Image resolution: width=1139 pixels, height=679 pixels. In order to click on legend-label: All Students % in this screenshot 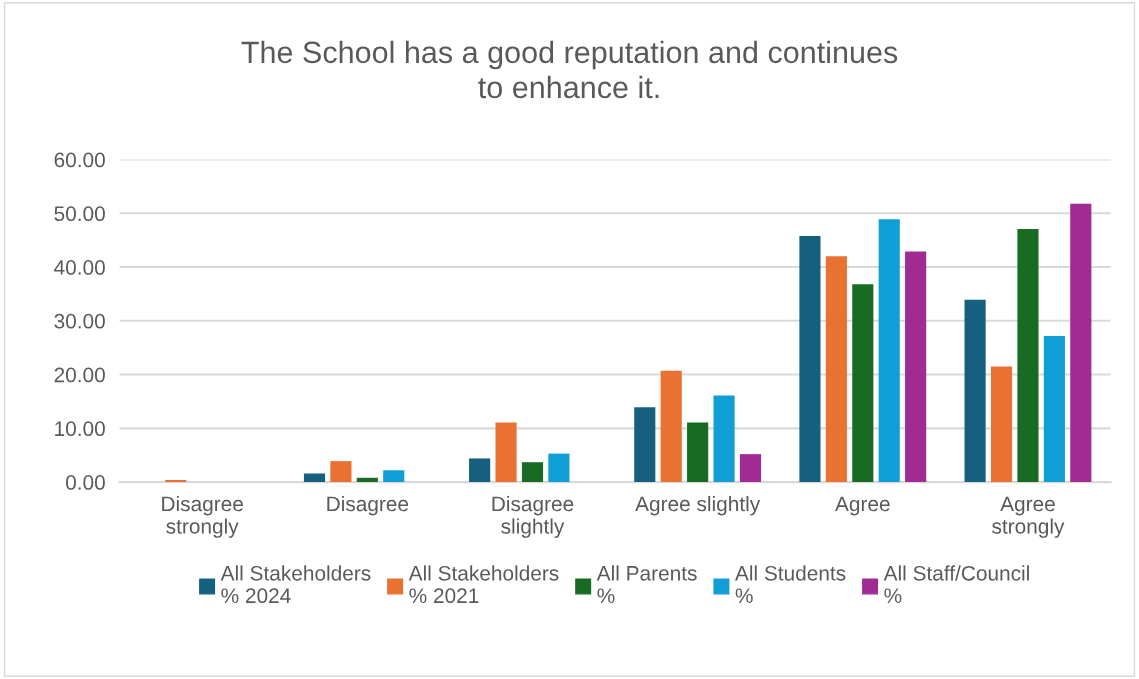, I will do `click(790, 584)`.